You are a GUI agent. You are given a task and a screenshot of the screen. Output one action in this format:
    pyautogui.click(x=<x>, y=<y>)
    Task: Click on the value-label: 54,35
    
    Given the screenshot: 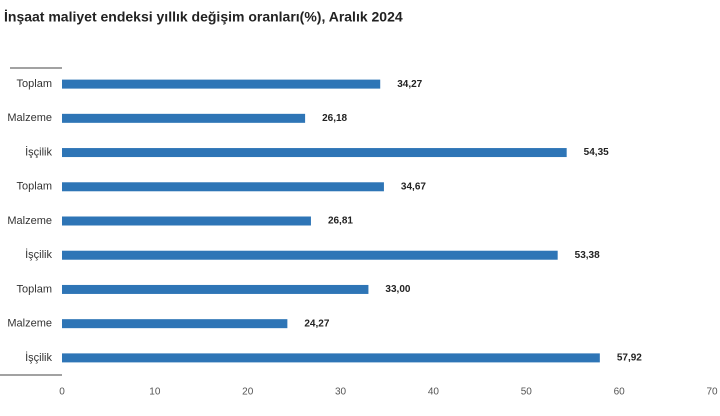 What is the action you would take?
    pyautogui.click(x=596, y=152)
    